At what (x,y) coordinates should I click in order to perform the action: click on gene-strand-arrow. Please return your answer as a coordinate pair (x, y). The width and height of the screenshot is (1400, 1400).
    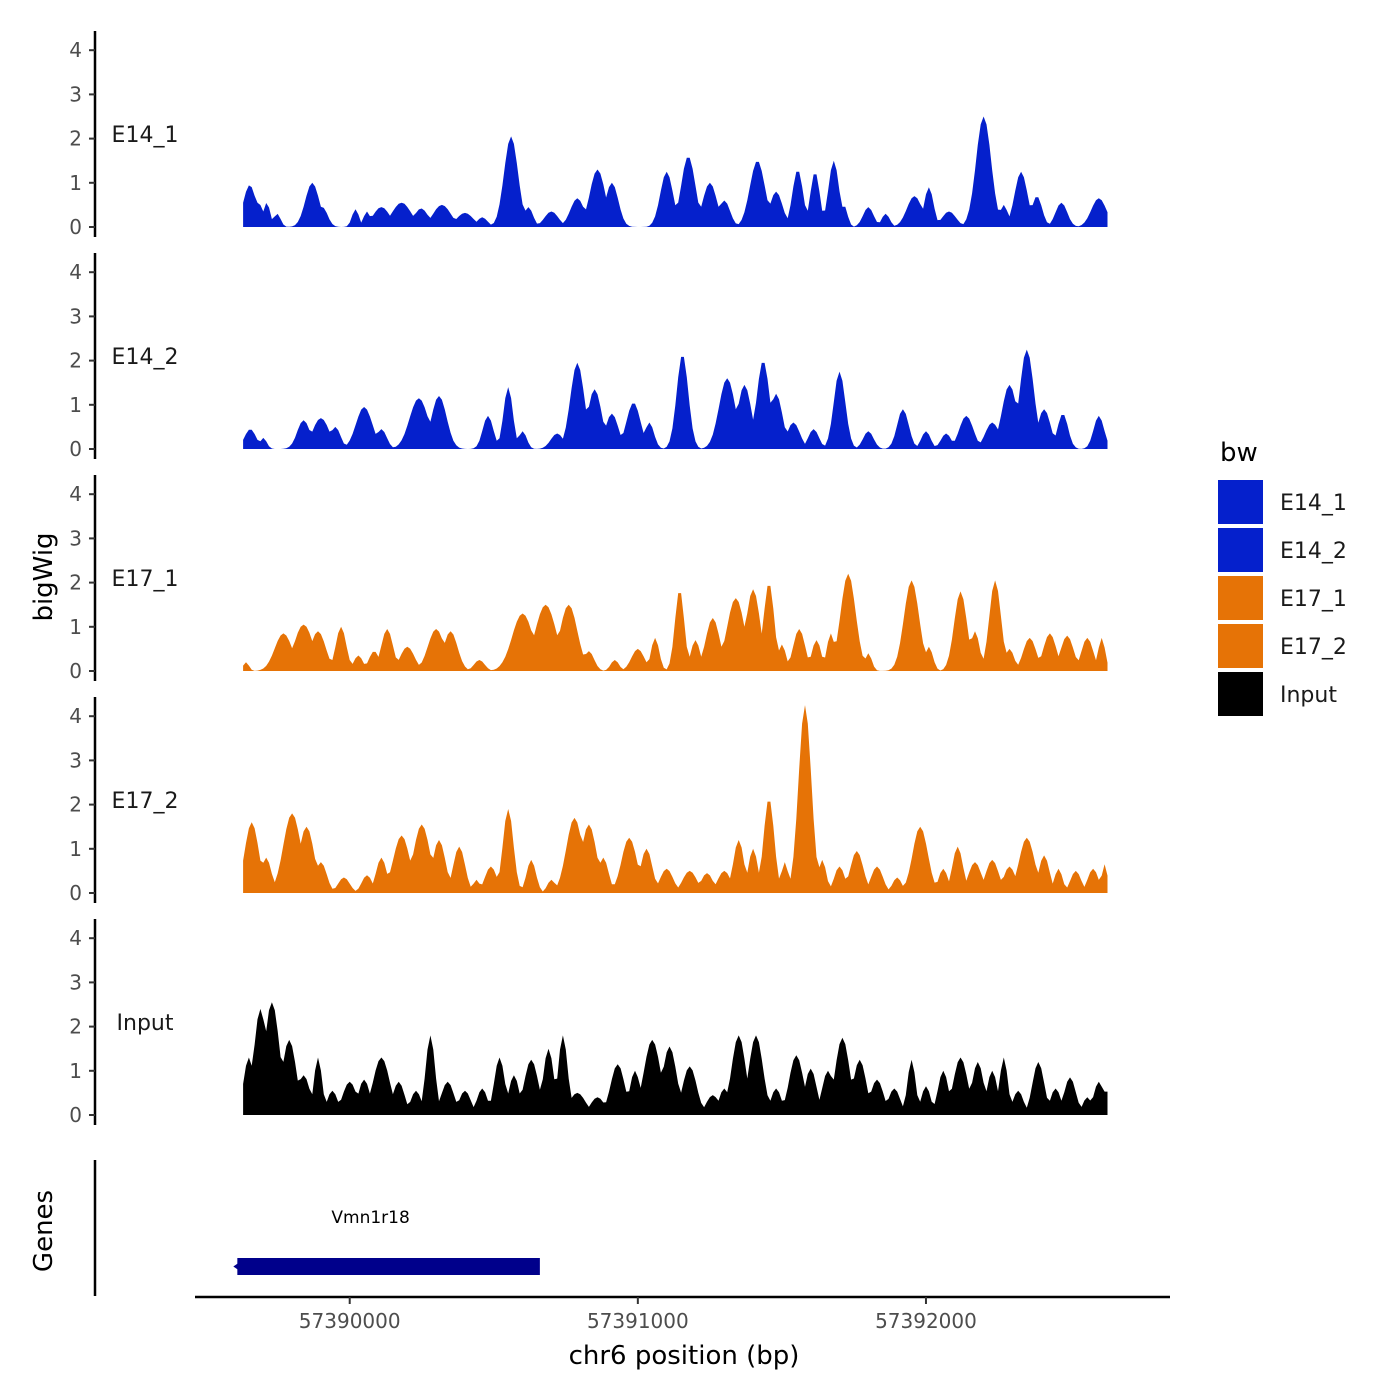
    Looking at the image, I should click on (237, 1266).